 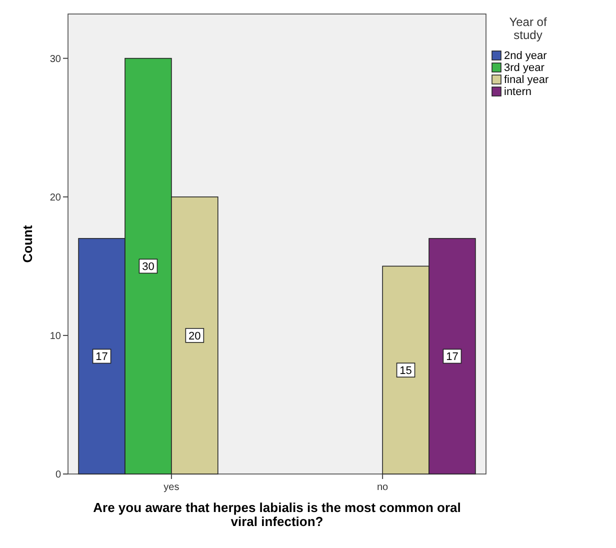 I want to click on legend-label: 2nd year, so click(x=526, y=56).